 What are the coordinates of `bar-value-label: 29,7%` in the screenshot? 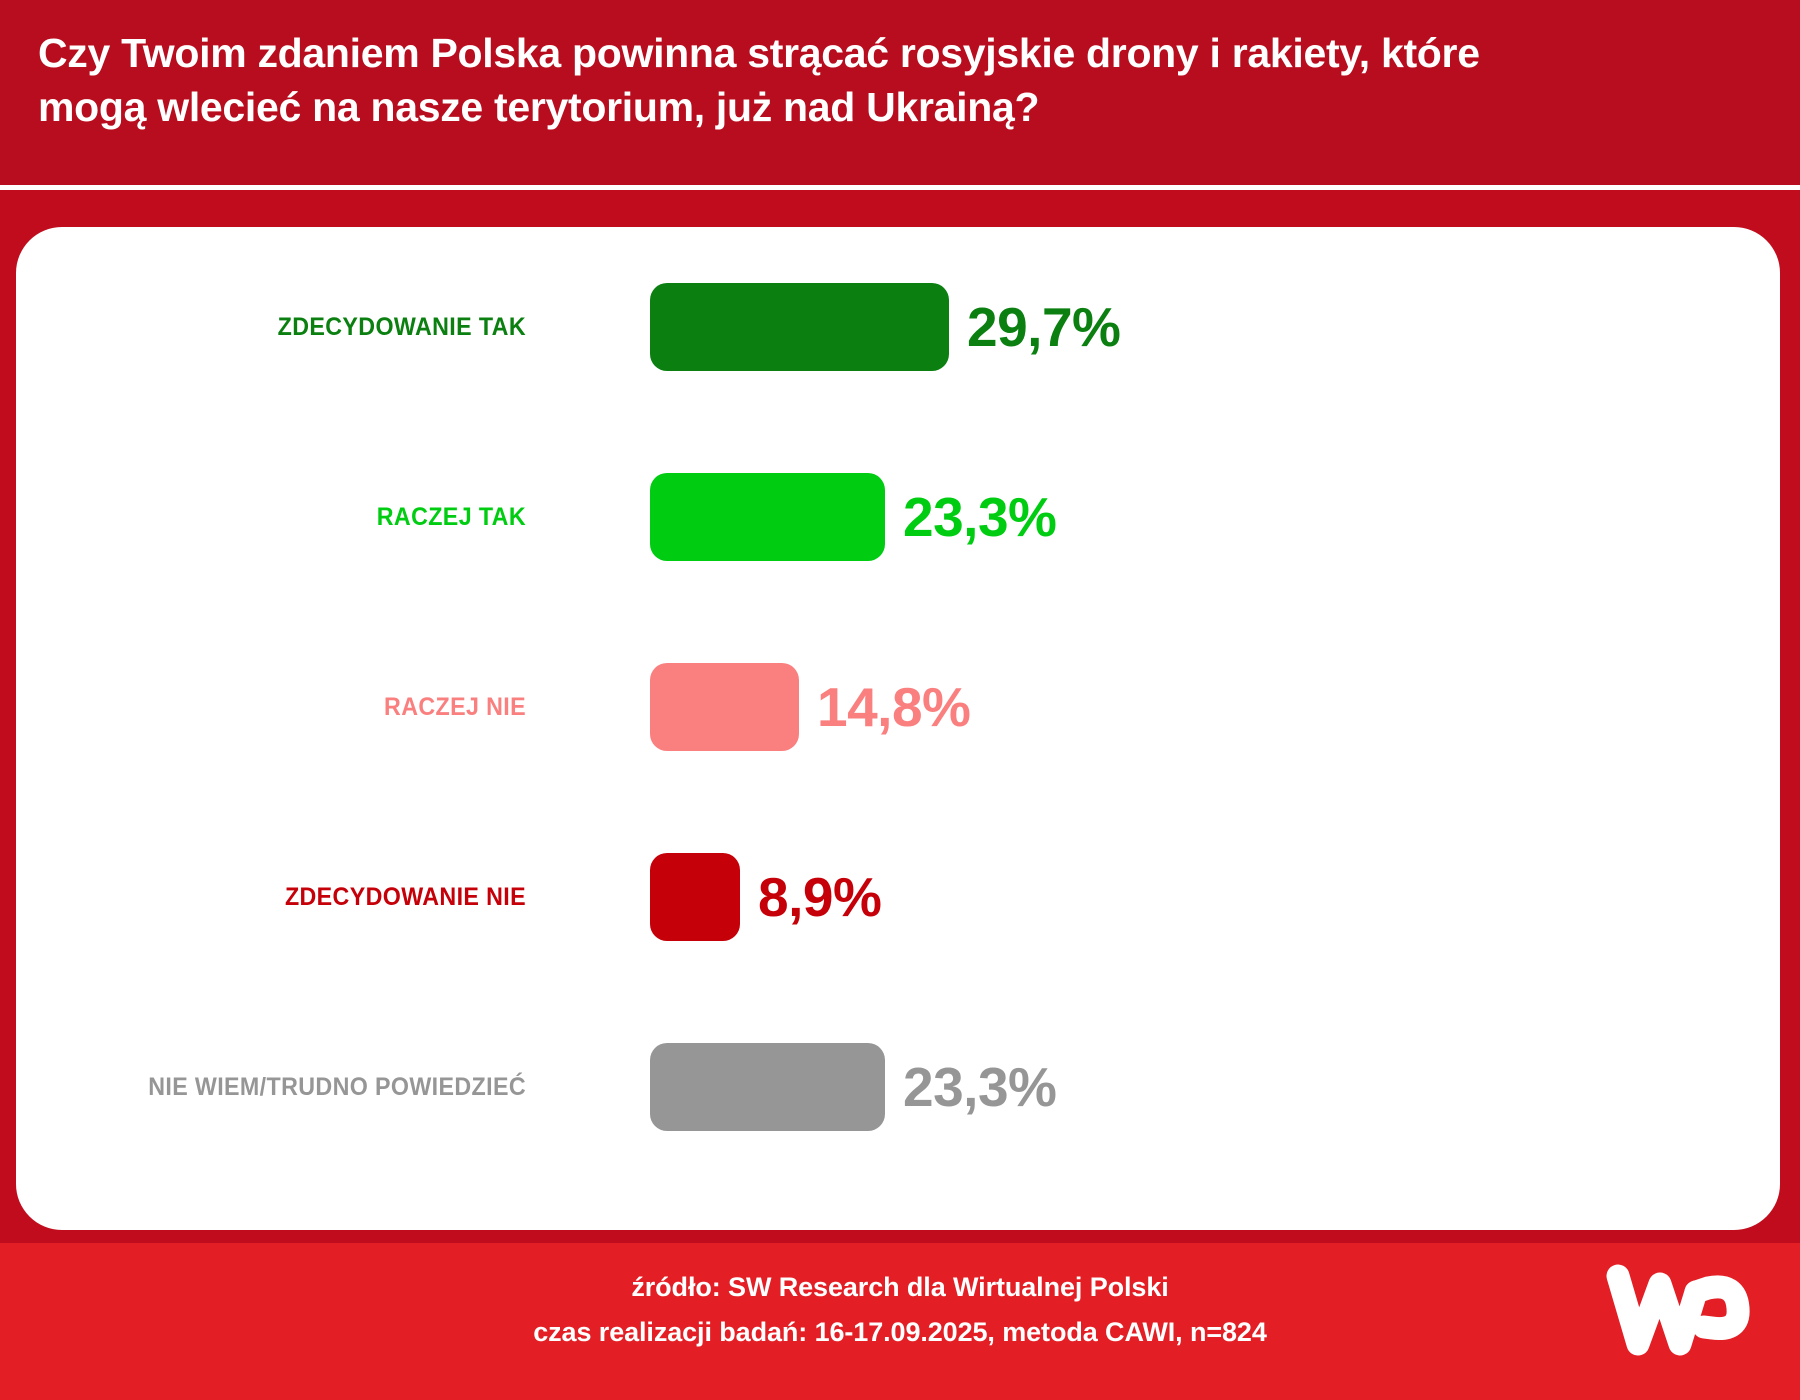 It's located at (1044, 327).